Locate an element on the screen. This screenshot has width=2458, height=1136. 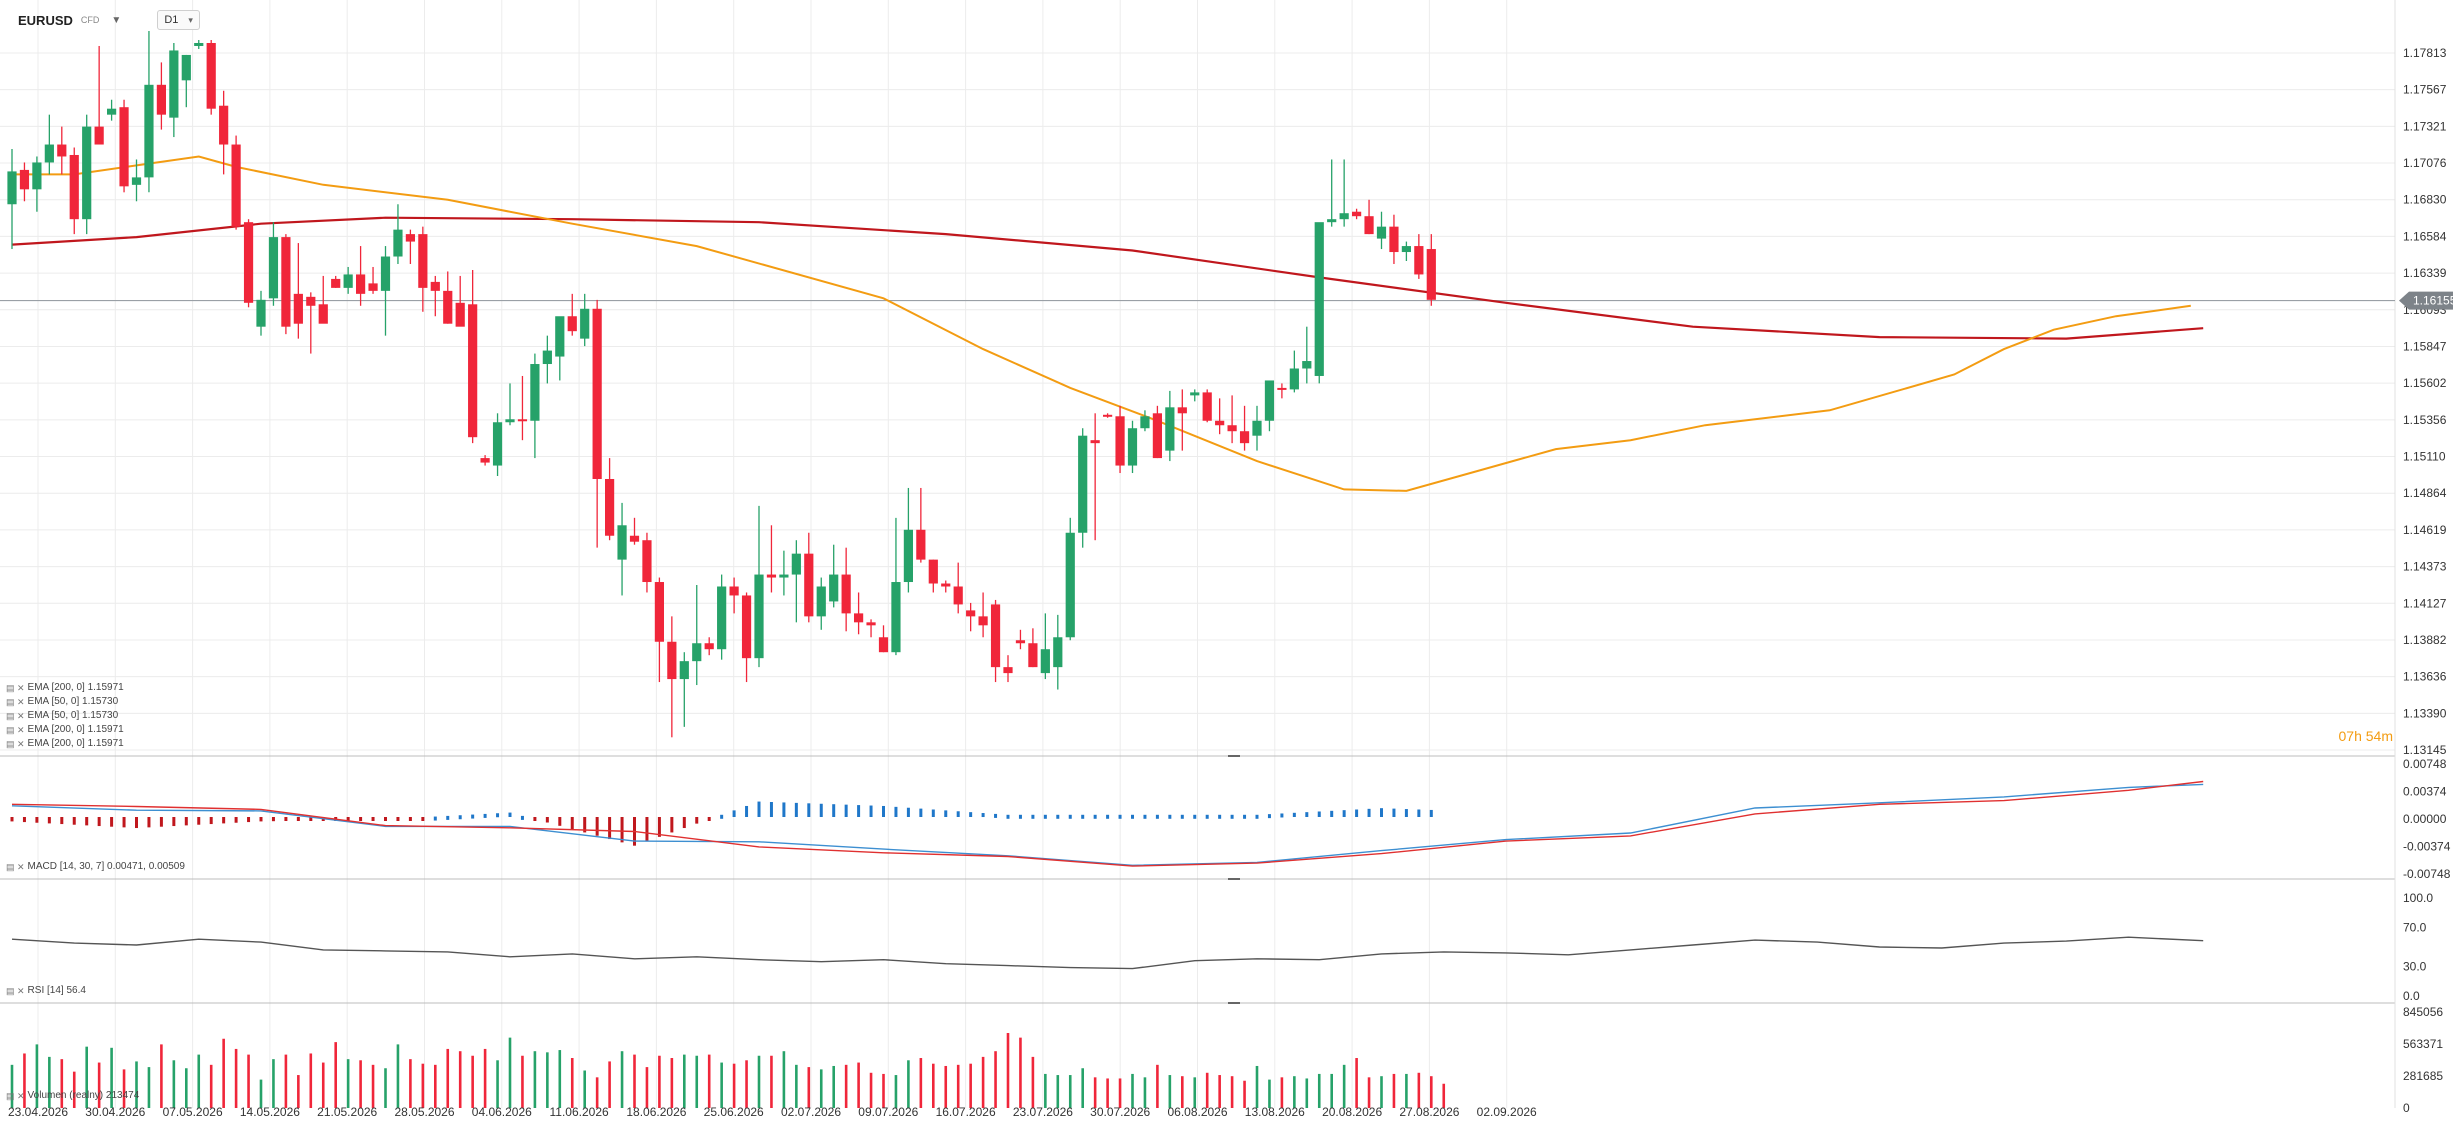
date-tick-label: 14.05.2026 is located at coordinates (270, 1112).